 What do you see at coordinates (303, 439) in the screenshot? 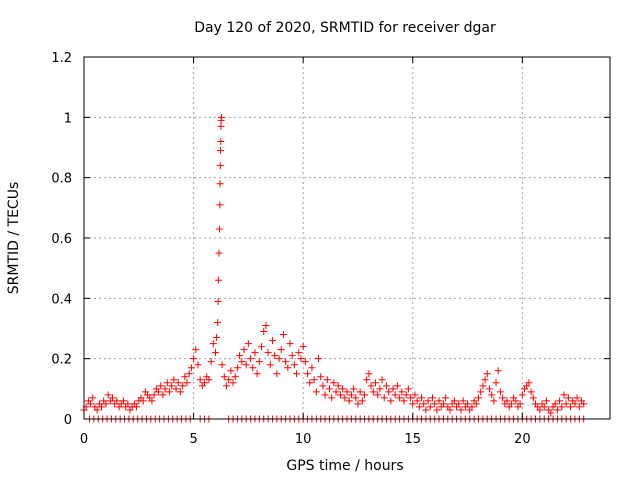
I see `x-tick-label: 10` at bounding box center [303, 439].